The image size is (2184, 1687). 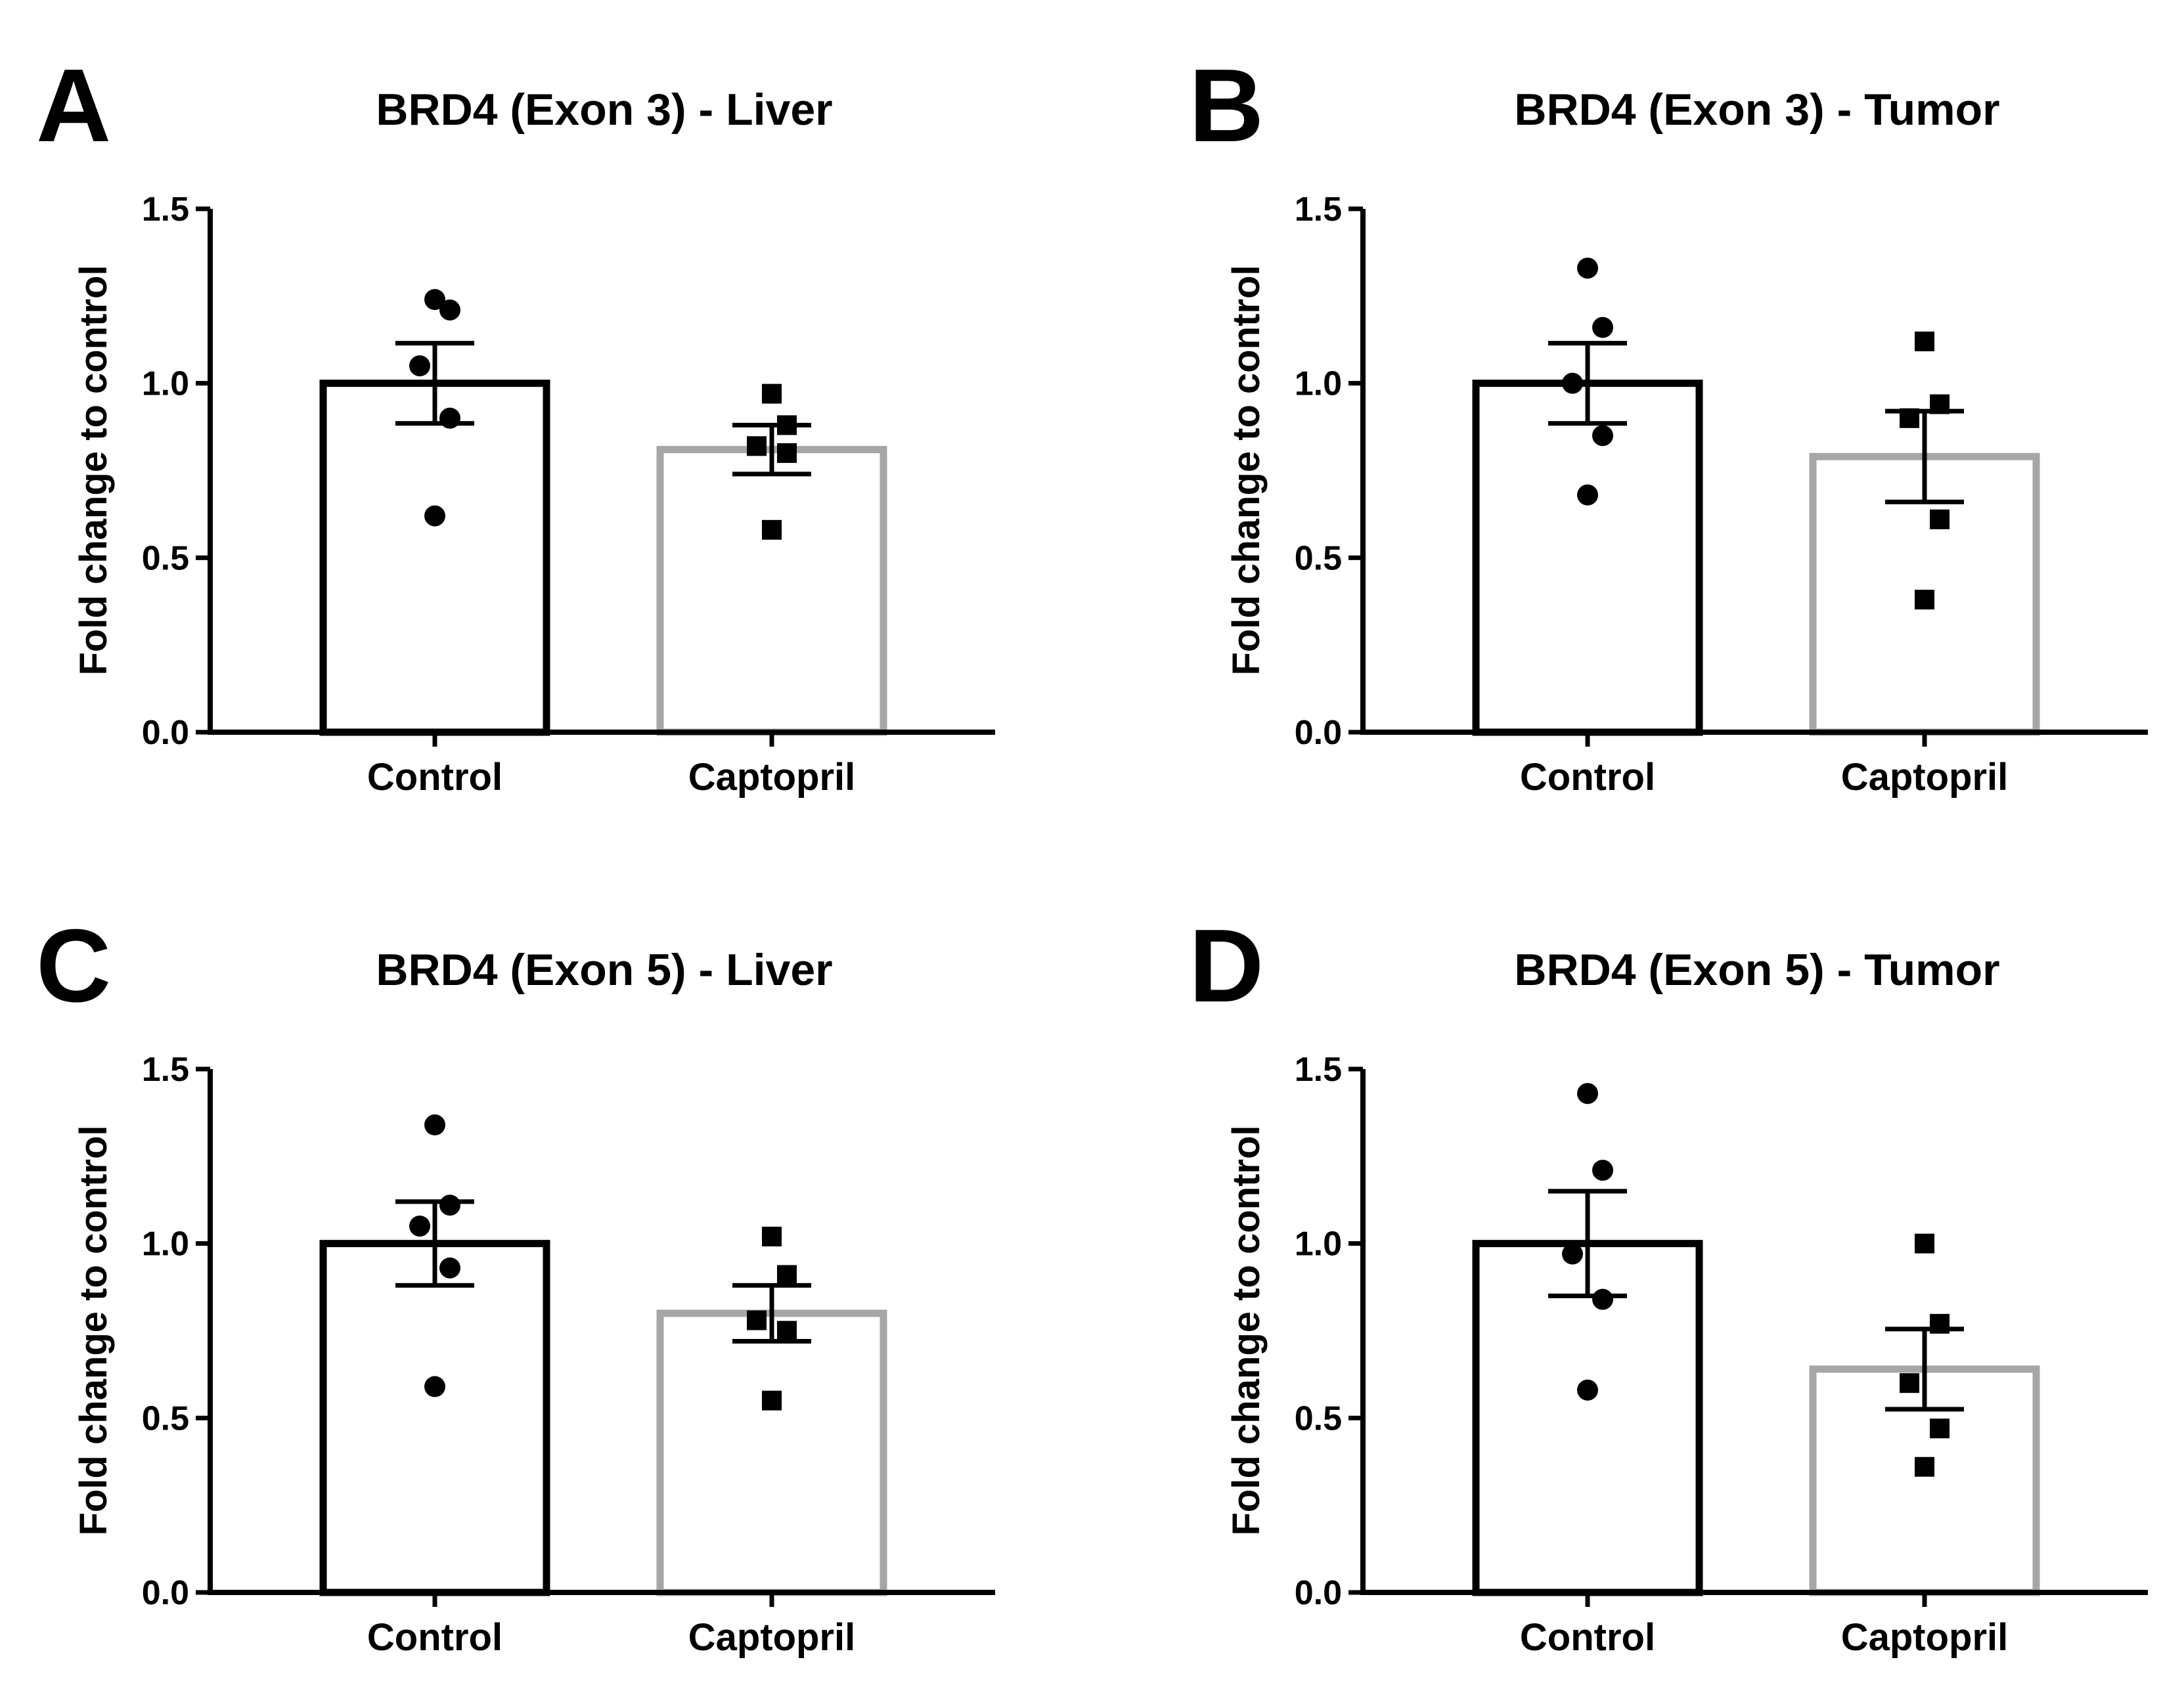 I want to click on panel-letter: A, so click(x=73, y=106).